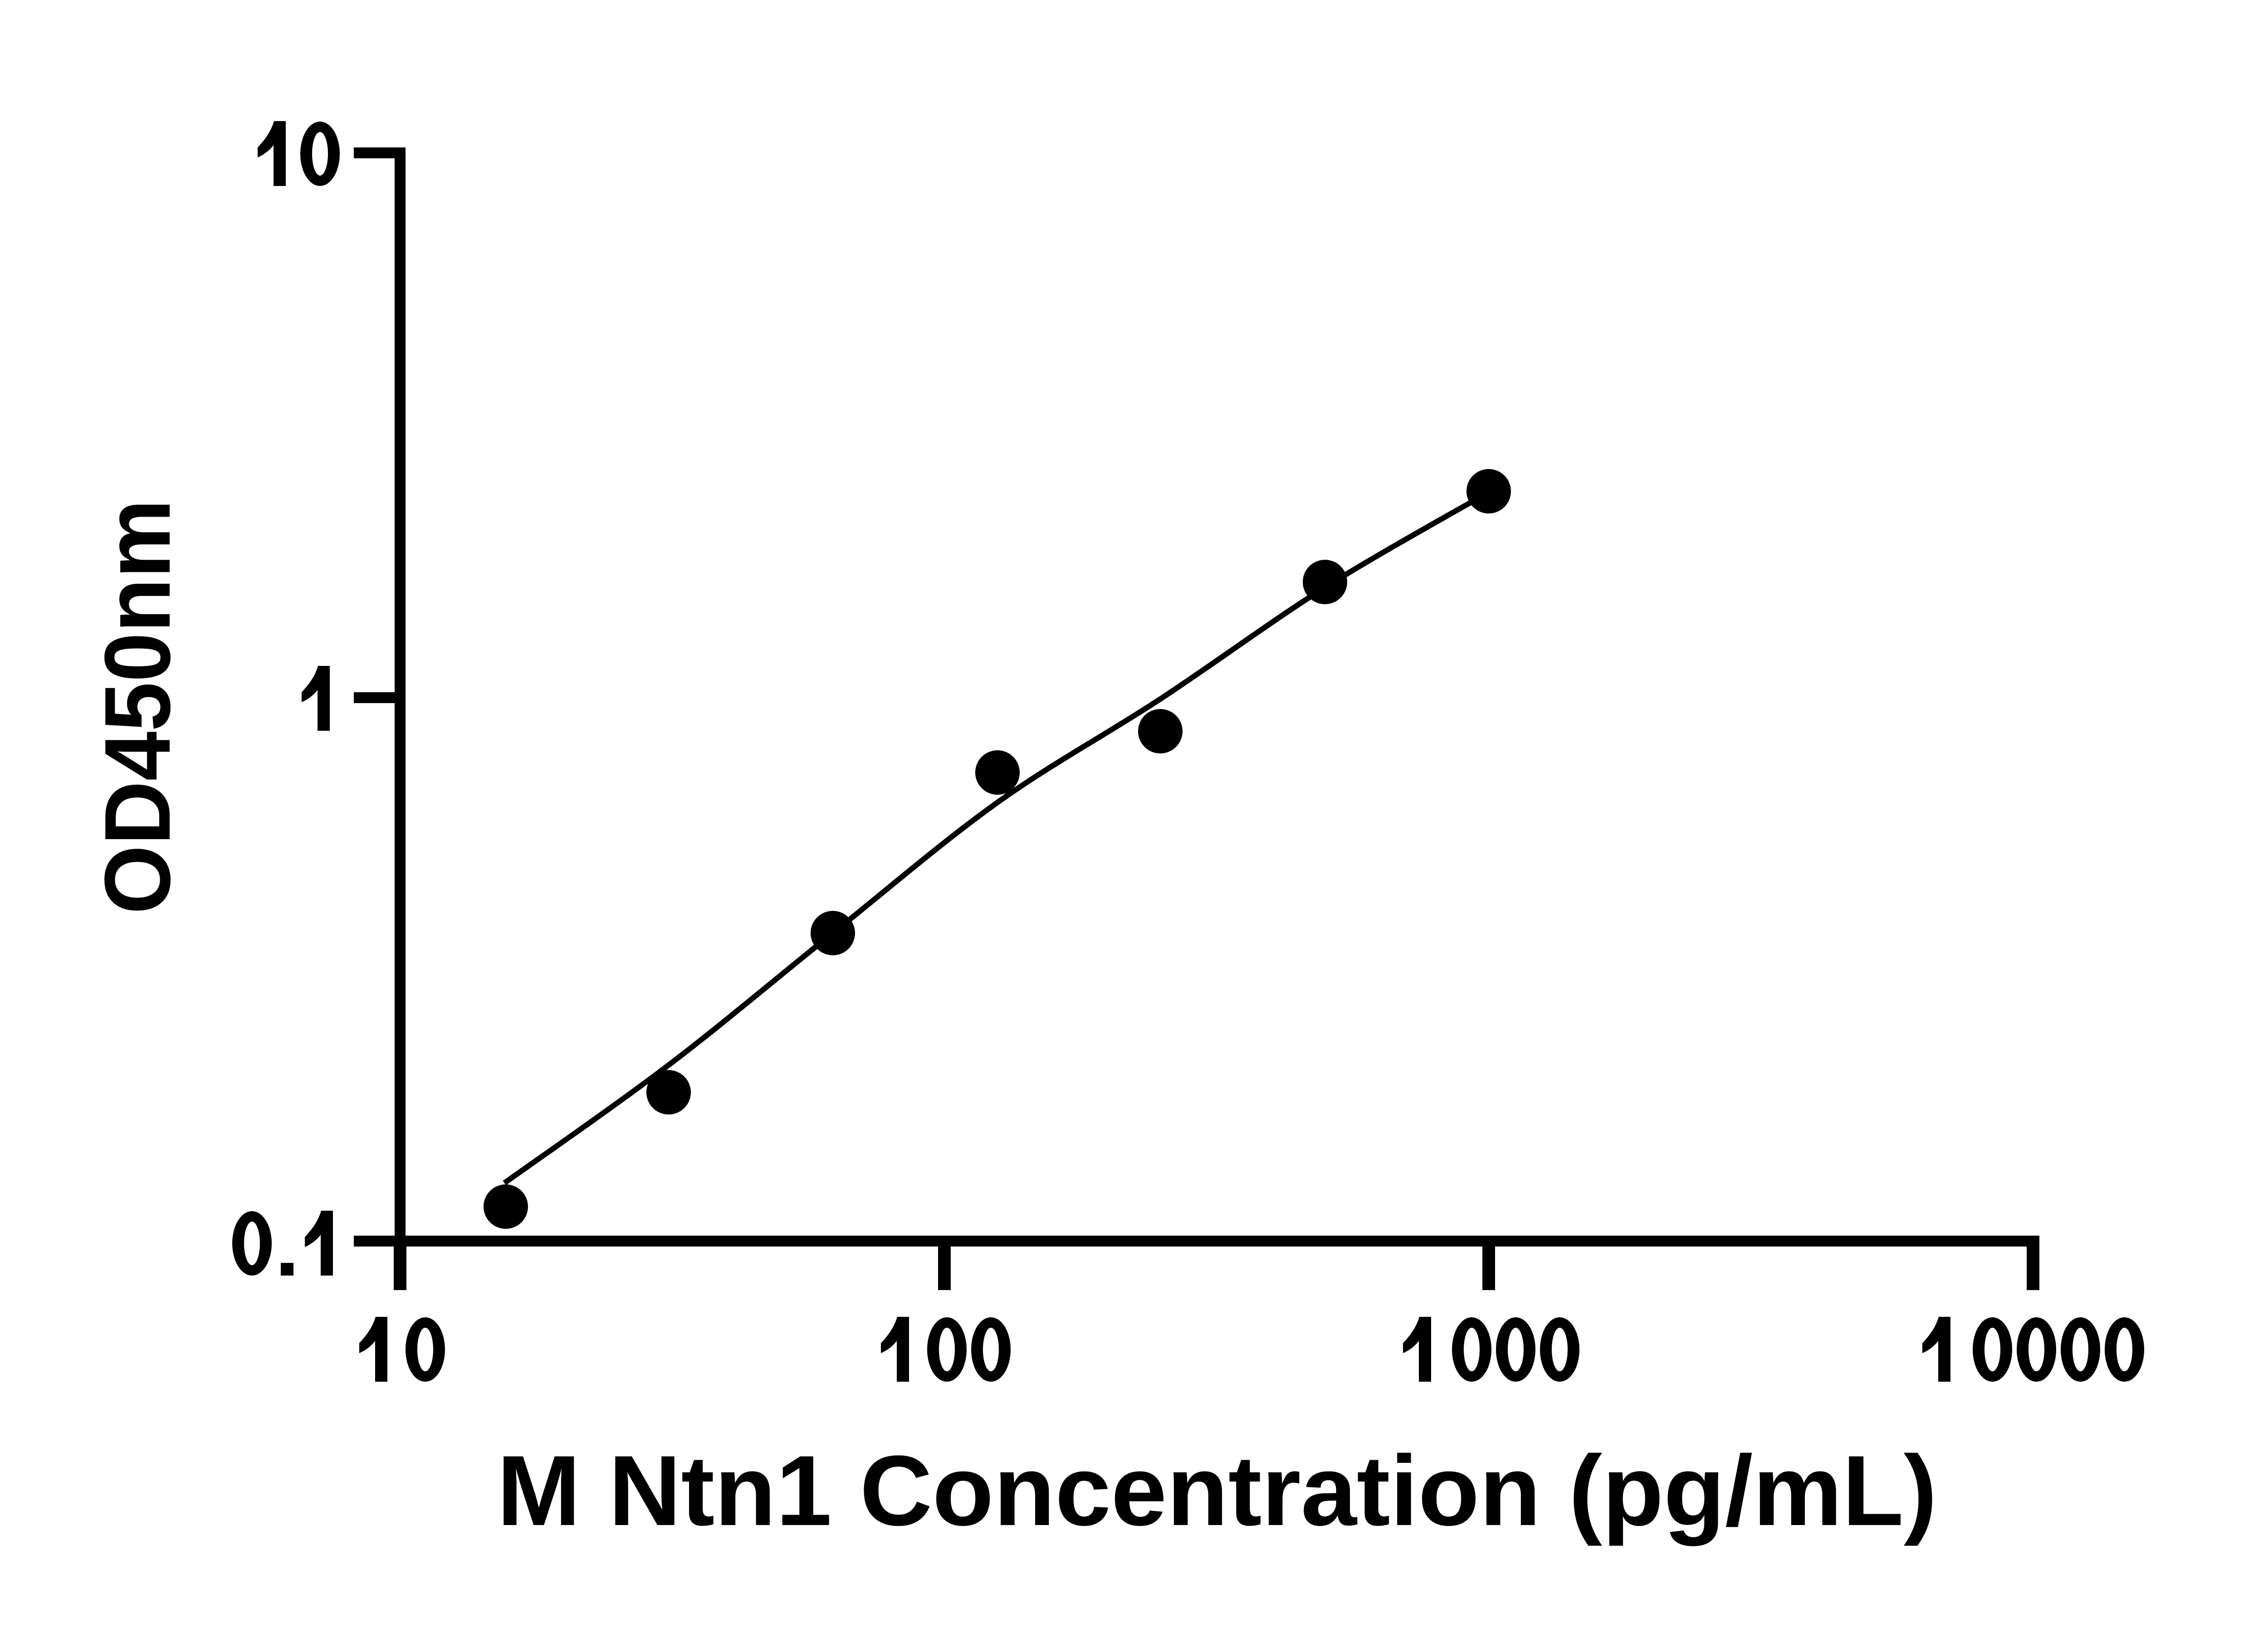 The height and width of the screenshot is (1633, 2268). What do you see at coordinates (137, 706) in the screenshot?
I see `svg-text: OD450nm` at bounding box center [137, 706].